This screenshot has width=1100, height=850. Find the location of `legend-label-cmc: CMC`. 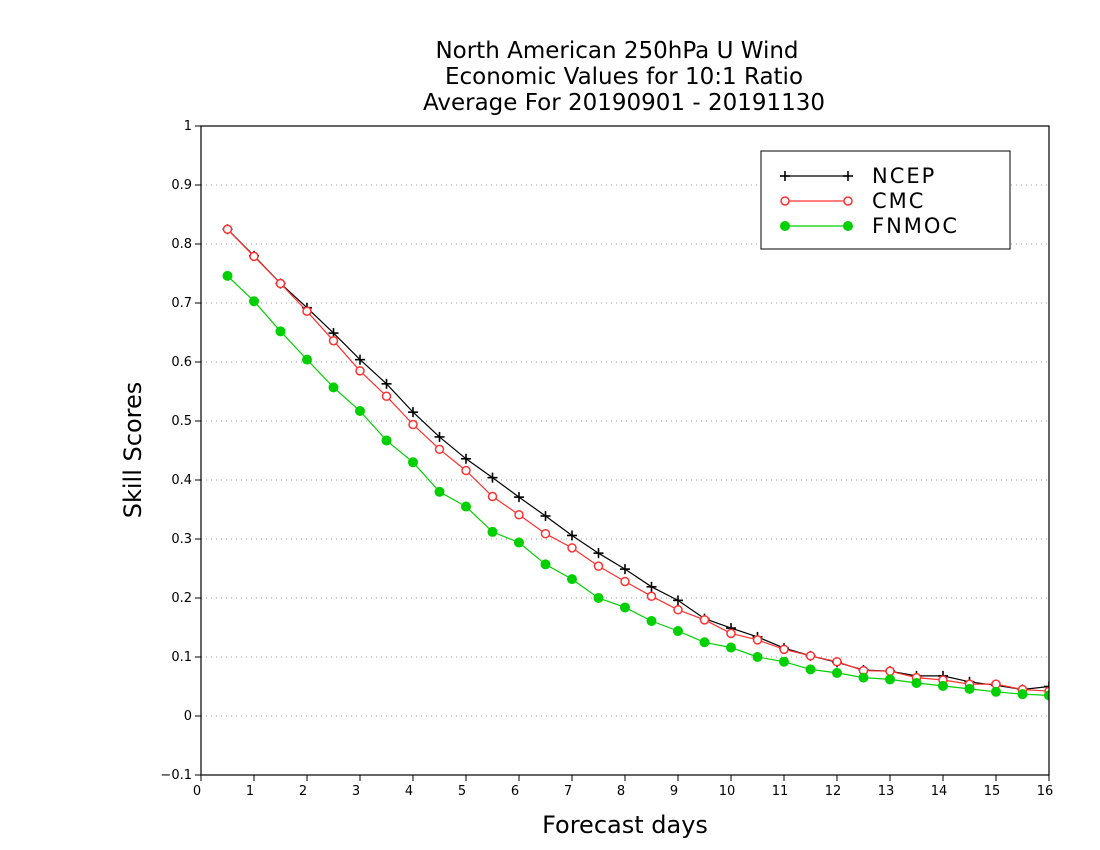

legend-label-cmc: CMC is located at coordinates (898, 201).